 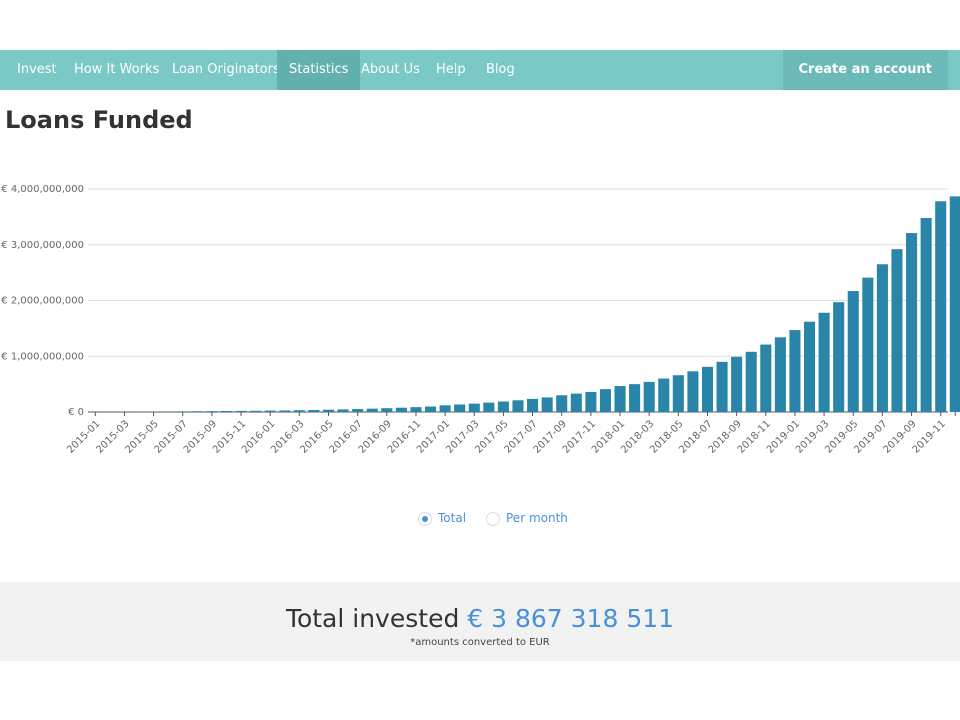 I want to click on radio-label: Per month, so click(x=537, y=518).